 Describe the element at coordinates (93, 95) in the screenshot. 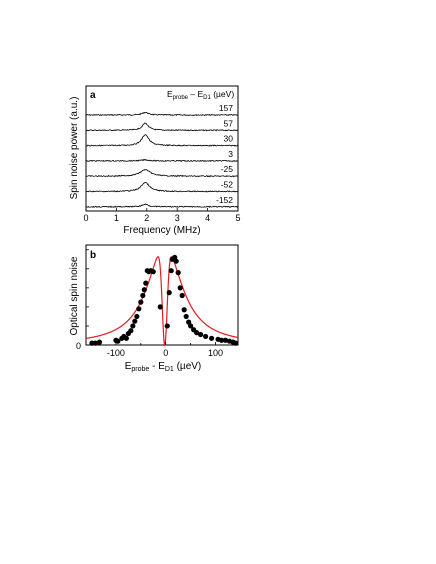

I see `panel-a-label: a` at that location.